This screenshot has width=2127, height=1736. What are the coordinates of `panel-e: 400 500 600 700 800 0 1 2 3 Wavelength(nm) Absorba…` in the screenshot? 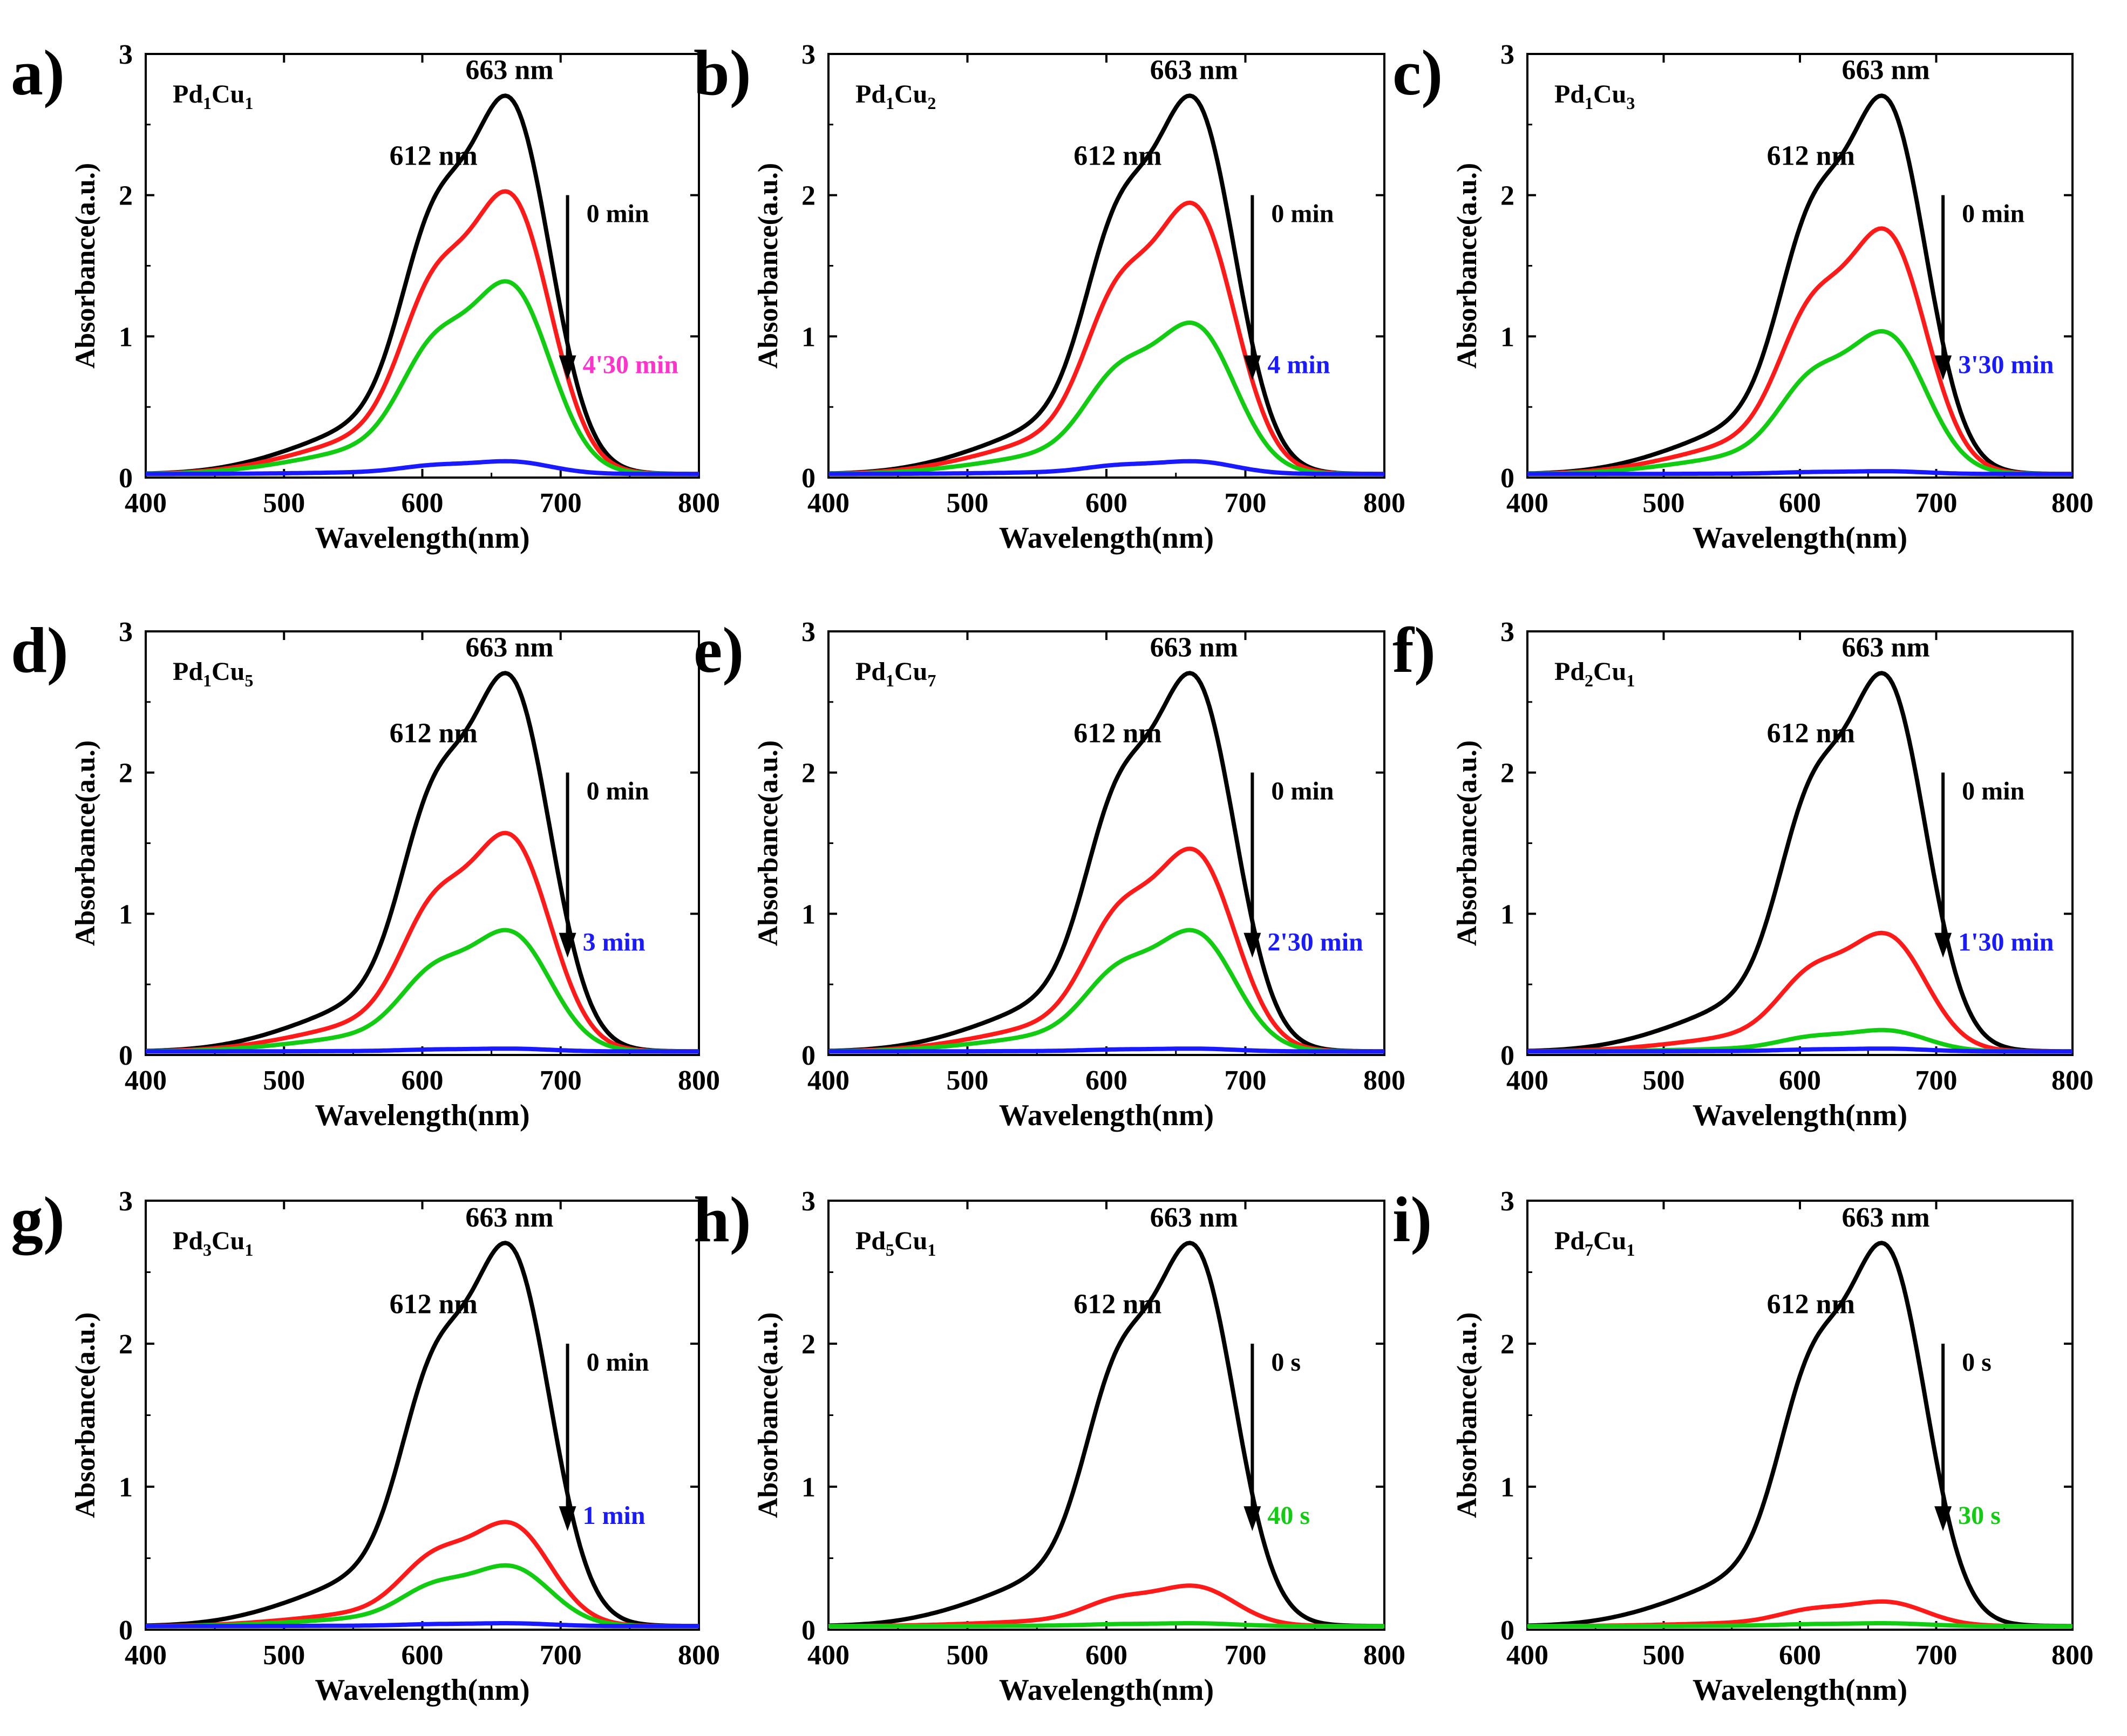 It's located at (1049, 873).